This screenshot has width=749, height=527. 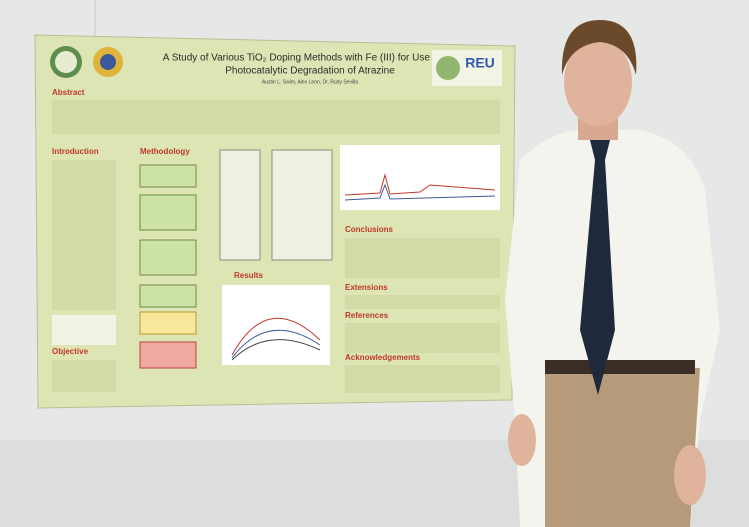 What do you see at coordinates (165, 151) in the screenshot?
I see `section-heading: Methodology` at bounding box center [165, 151].